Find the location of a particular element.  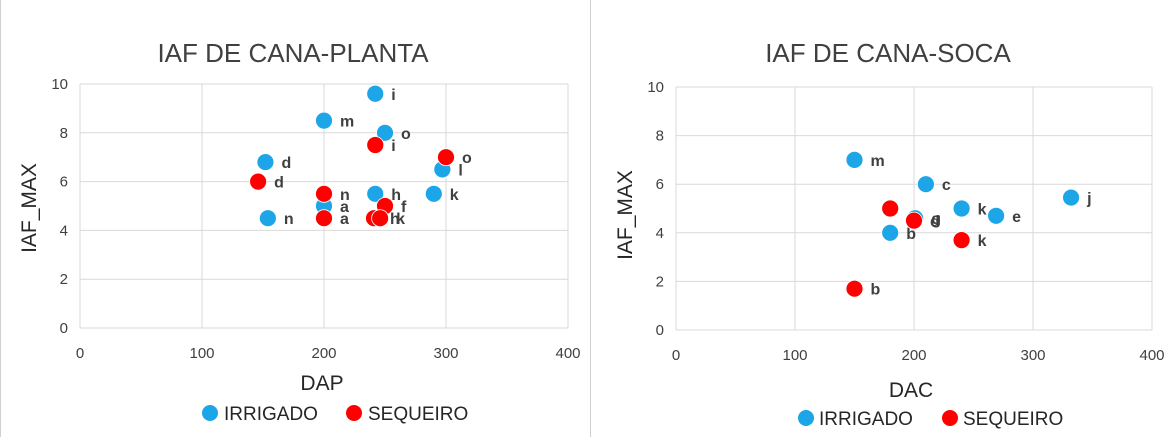

chart-title: IAF DE CANA-SOCA is located at coordinates (888, 53).